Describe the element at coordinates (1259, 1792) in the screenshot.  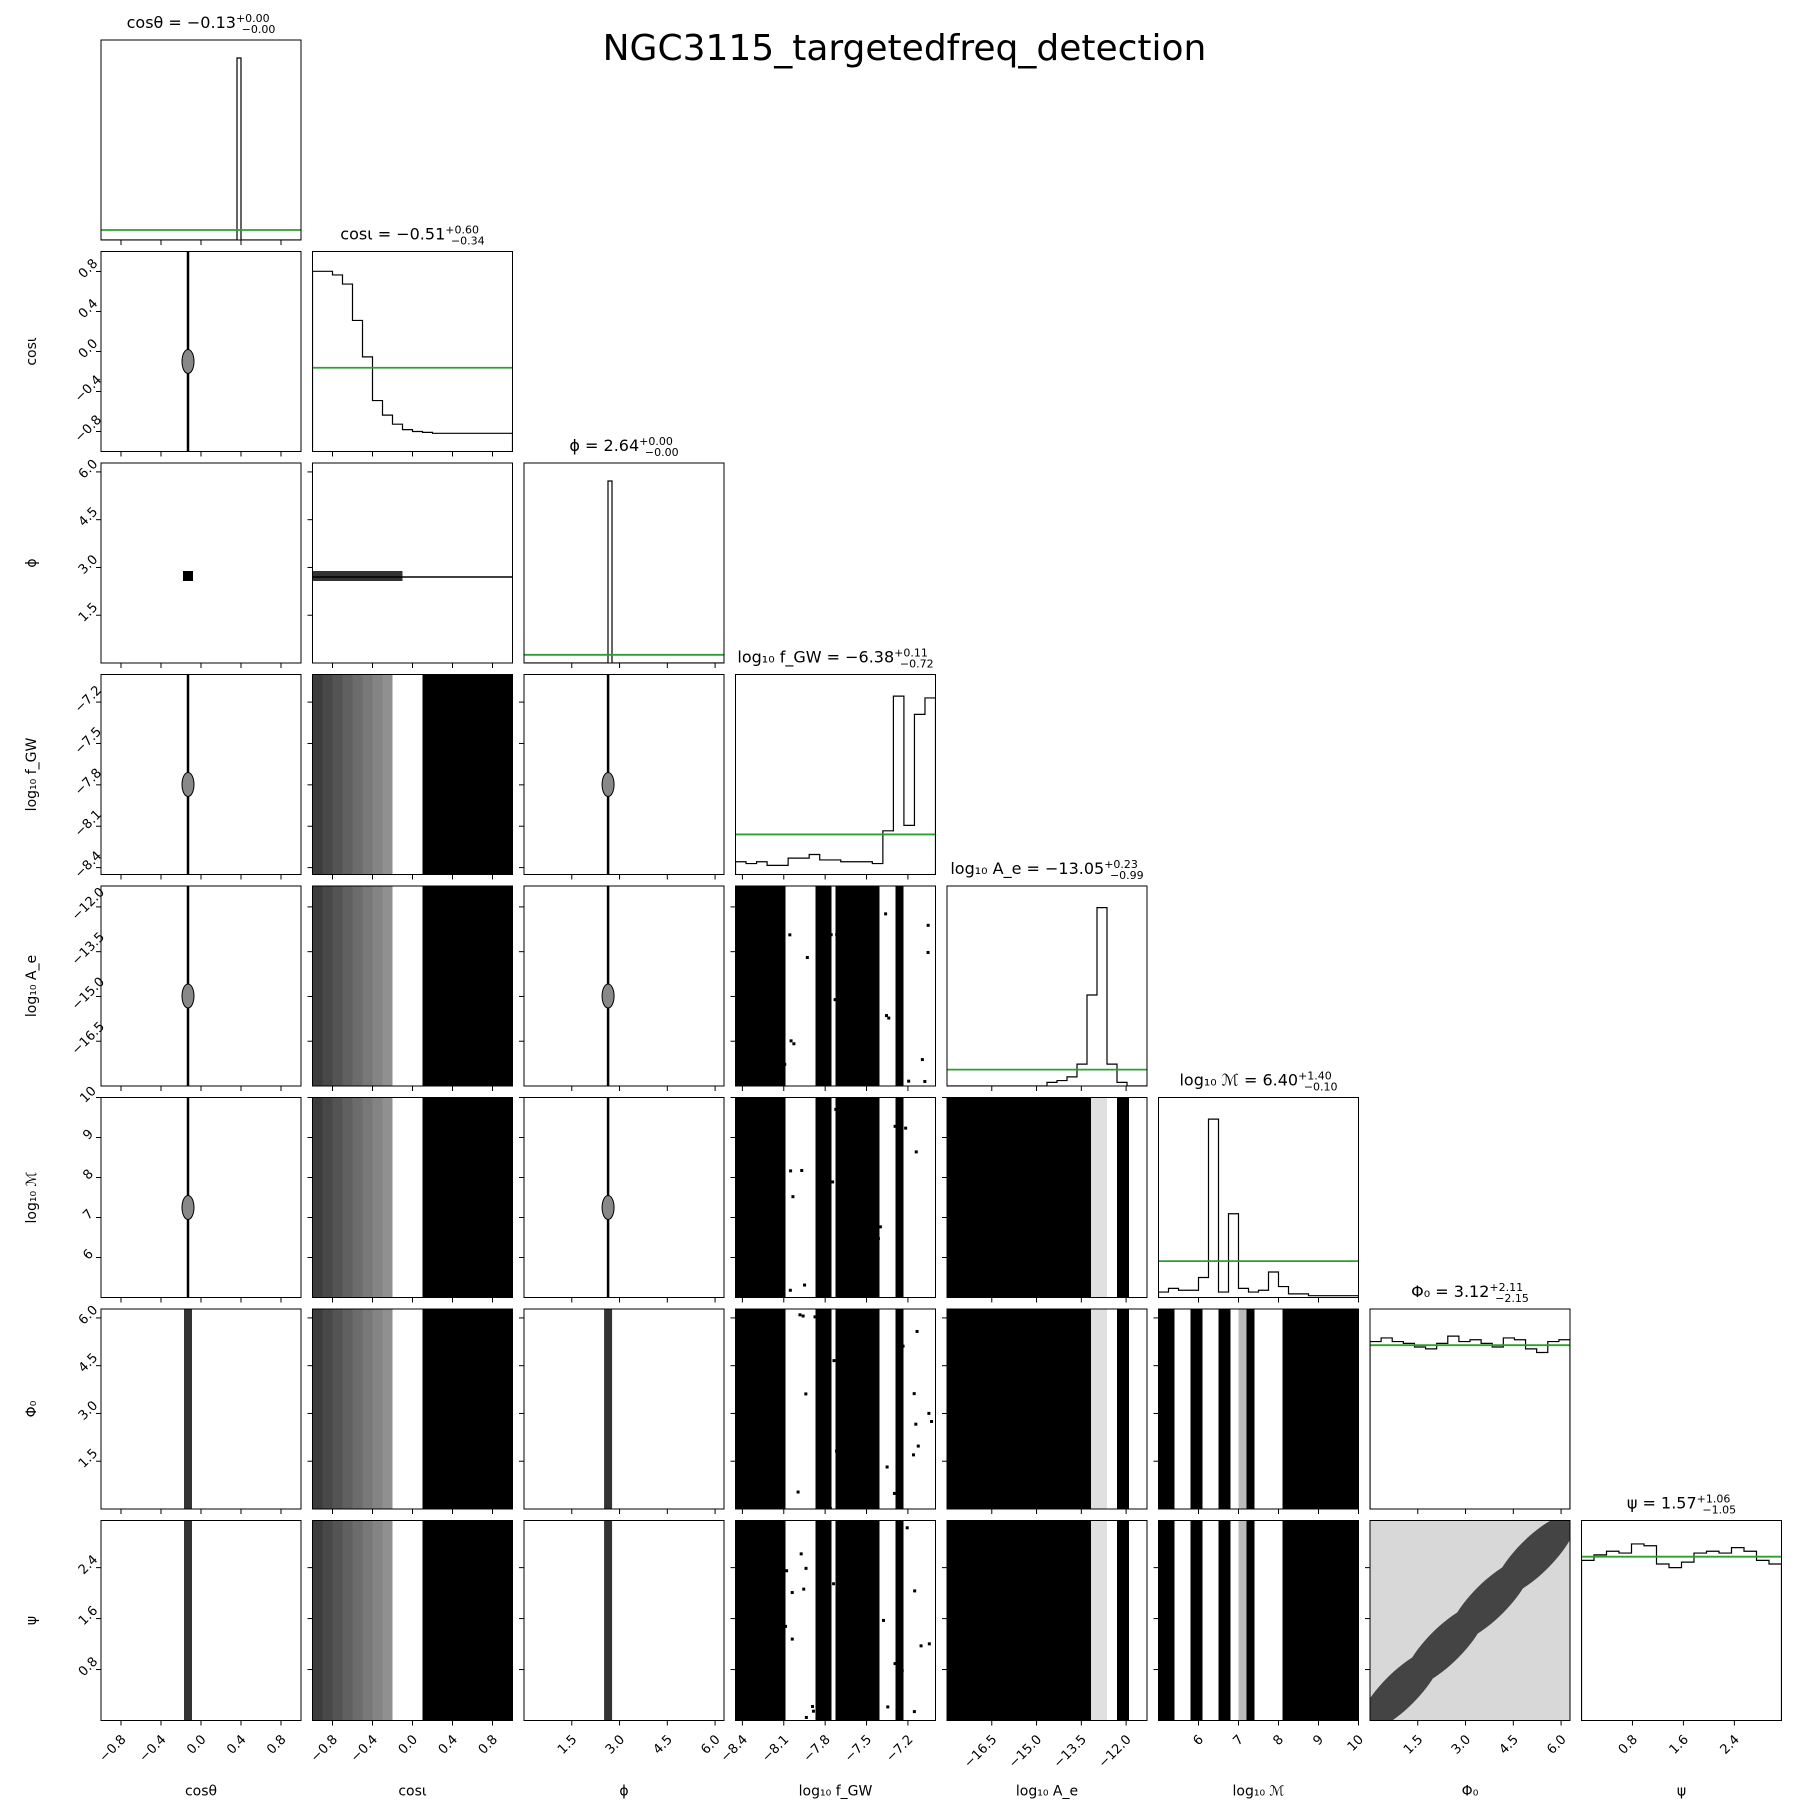
I see `x-axis-label-logmc: log₁₀ ℳ` at that location.